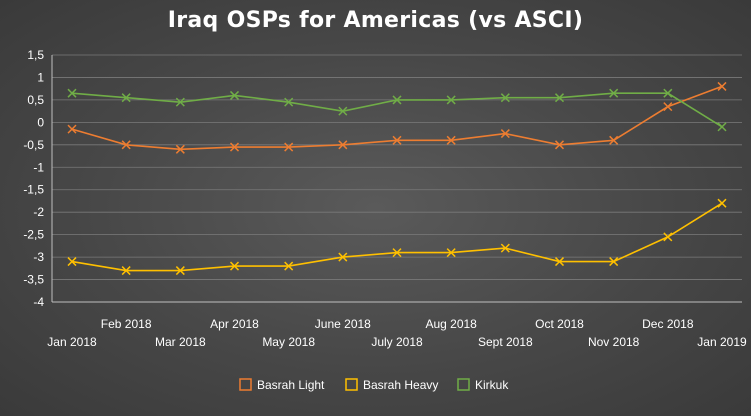  Describe the element at coordinates (614, 342) in the screenshot. I see `x-tick-label: Nov 2018` at that location.